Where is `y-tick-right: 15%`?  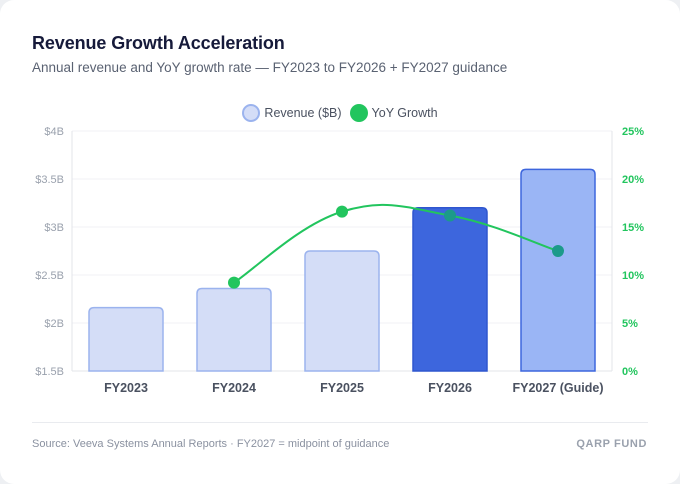 y-tick-right: 15% is located at coordinates (633, 228).